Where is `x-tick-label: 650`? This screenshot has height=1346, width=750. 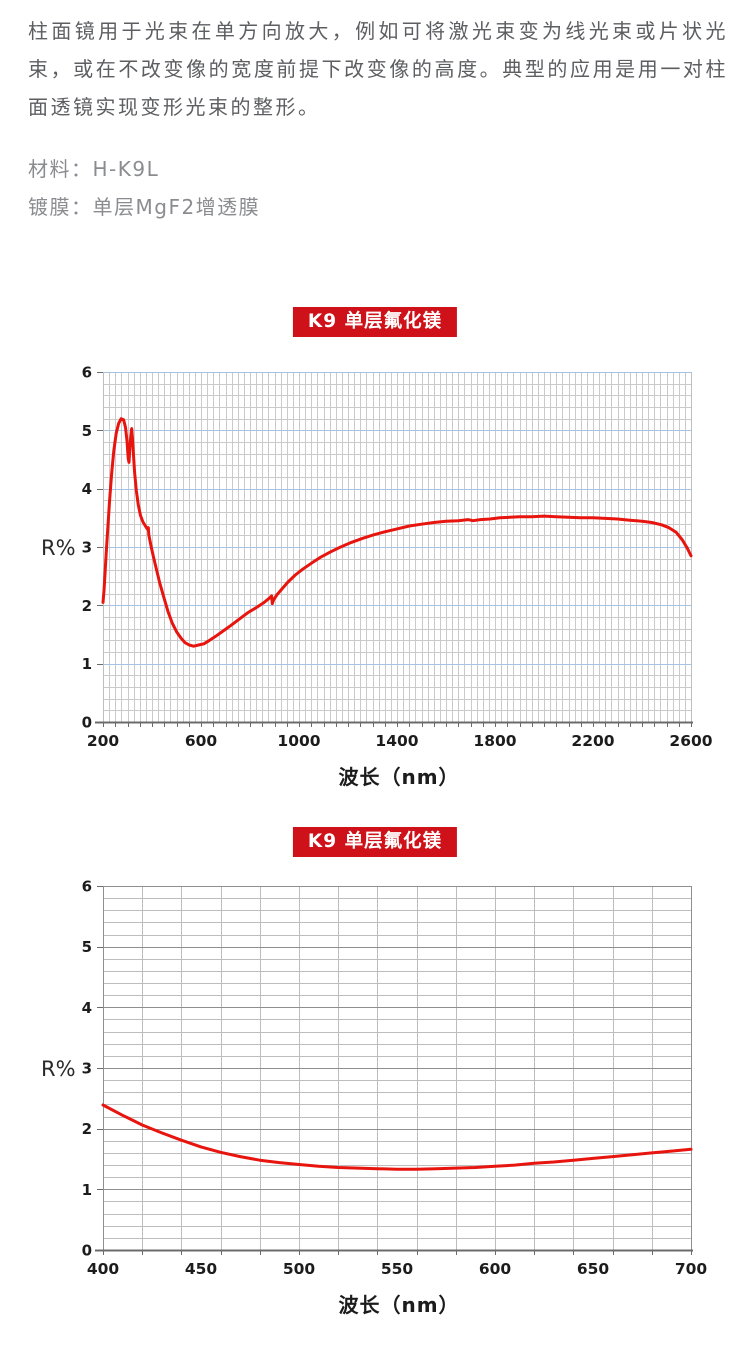 x-tick-label: 650 is located at coordinates (593, 1269).